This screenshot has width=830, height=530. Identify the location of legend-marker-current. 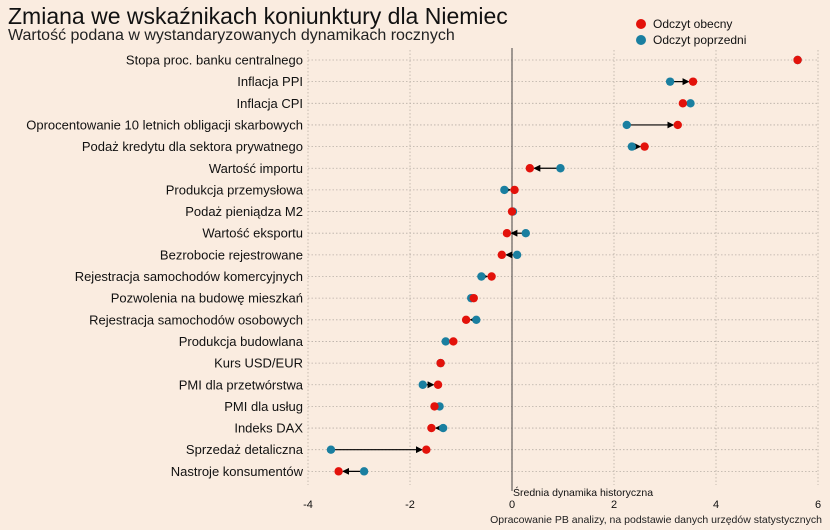
(641, 24).